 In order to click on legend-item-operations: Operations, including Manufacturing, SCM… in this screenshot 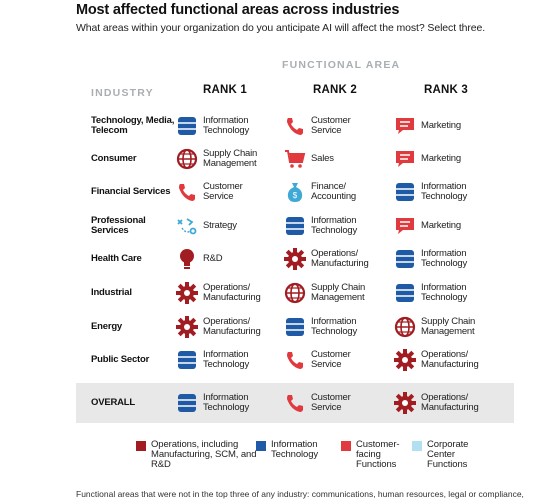, I will do `click(201, 455)`.